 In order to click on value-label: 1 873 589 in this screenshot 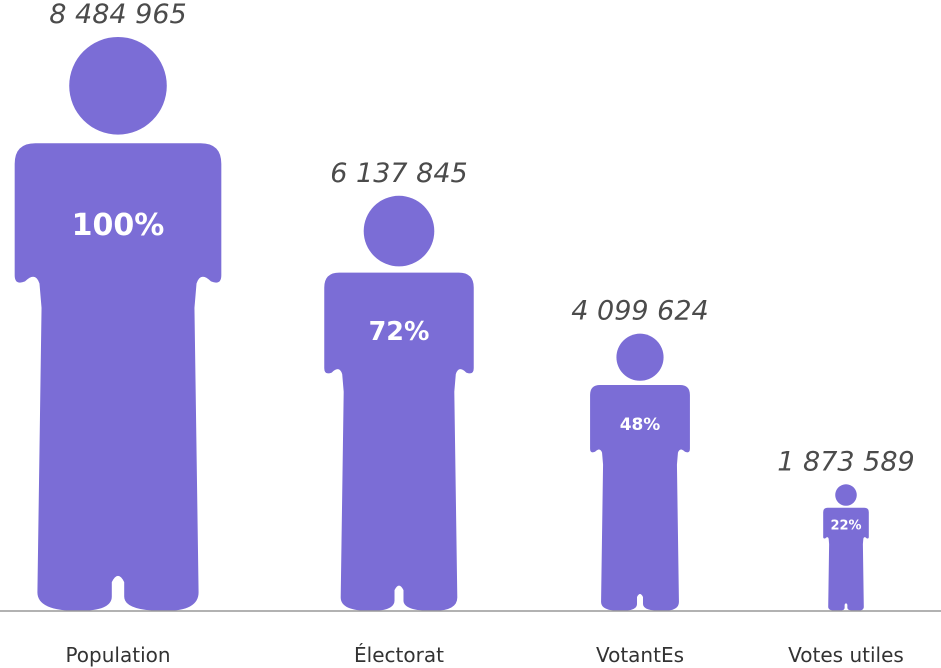, I will do `click(845, 461)`.